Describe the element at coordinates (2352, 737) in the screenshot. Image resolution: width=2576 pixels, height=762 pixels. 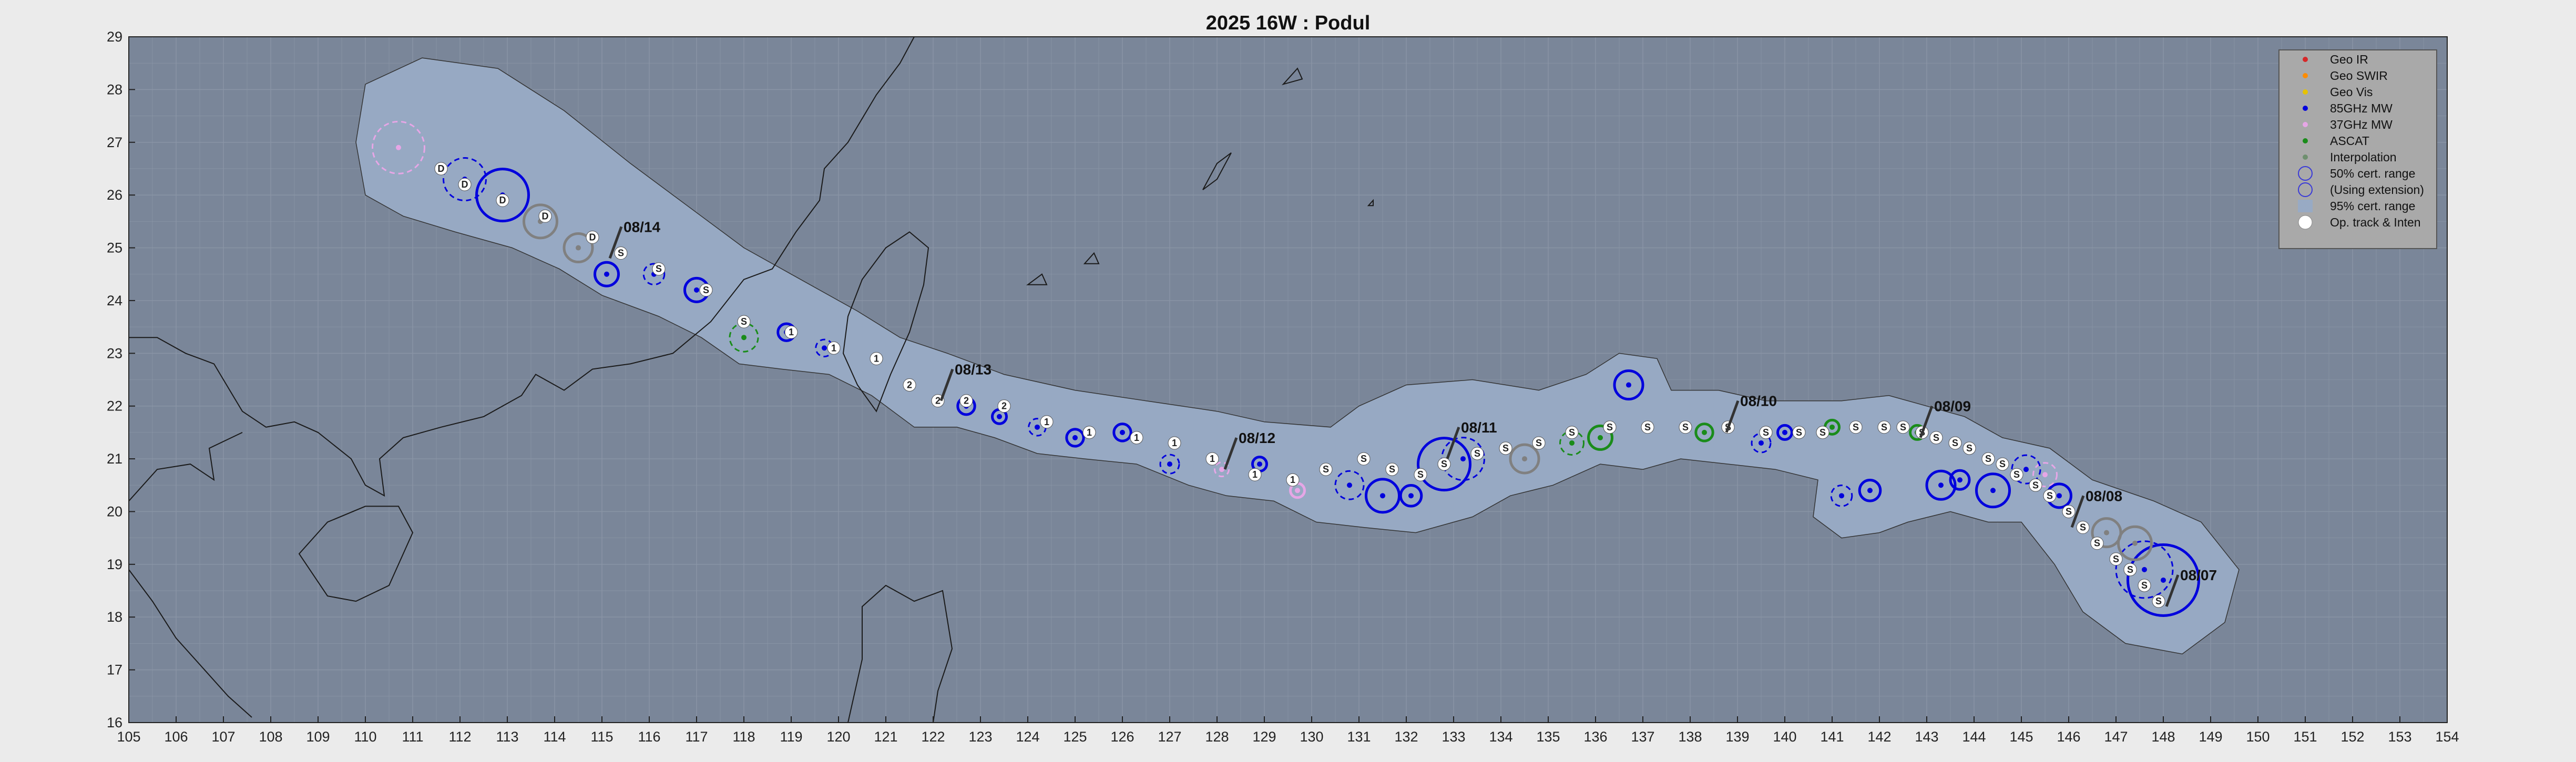
I see `x-tick-label: 152` at that location.